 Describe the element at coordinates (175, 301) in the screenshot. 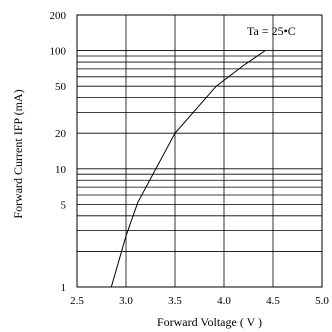

I see `x-tick-label: 3.5` at that location.